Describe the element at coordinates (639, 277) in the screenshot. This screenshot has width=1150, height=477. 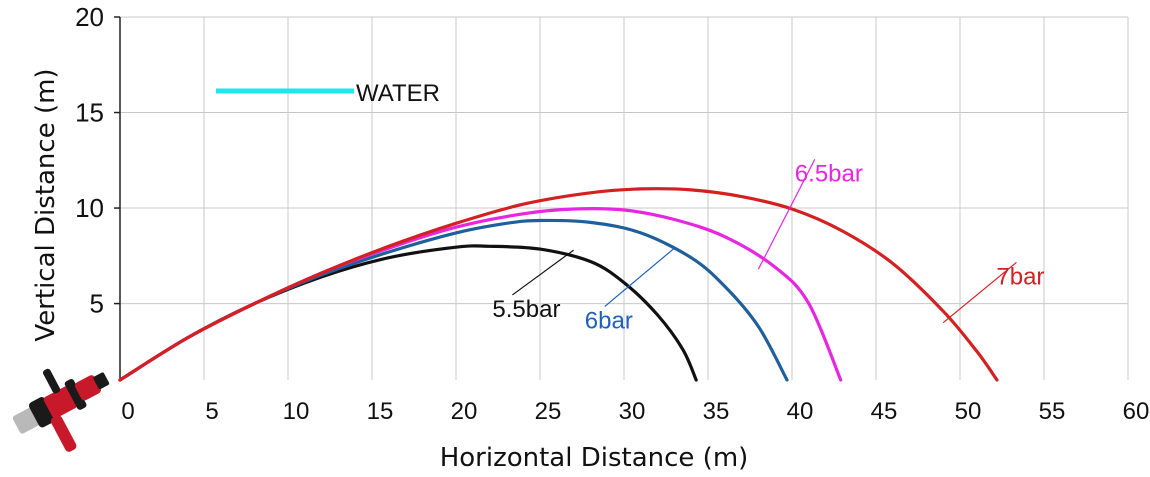
I see `annotation-leader-6bar` at that location.